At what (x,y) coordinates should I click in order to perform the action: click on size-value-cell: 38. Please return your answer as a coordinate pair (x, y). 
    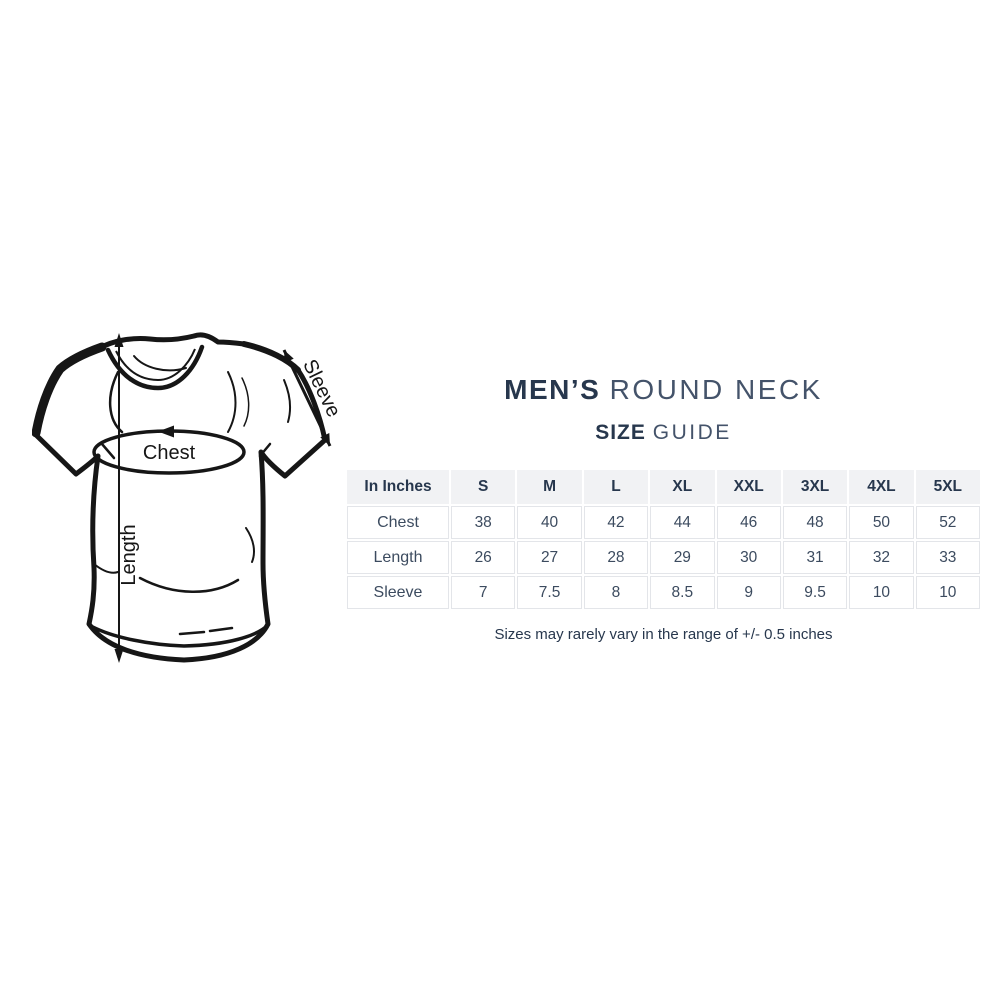
    Looking at the image, I should click on (483, 522).